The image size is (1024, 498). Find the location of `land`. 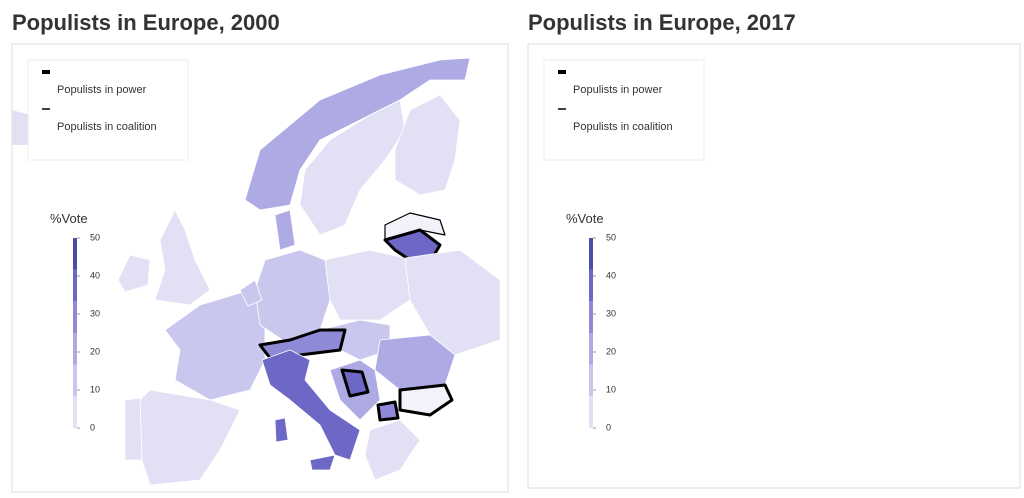

land is located at coordinates (21, 127).